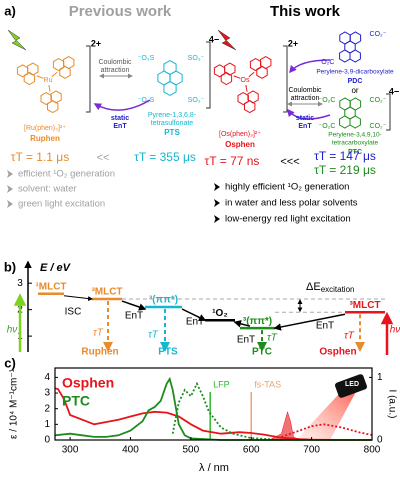 Image resolution: width=400 pixels, height=483 pixels. Describe the element at coordinates (165, 157) in the screenshot. I see `label: τT = 355 μs` at that location.